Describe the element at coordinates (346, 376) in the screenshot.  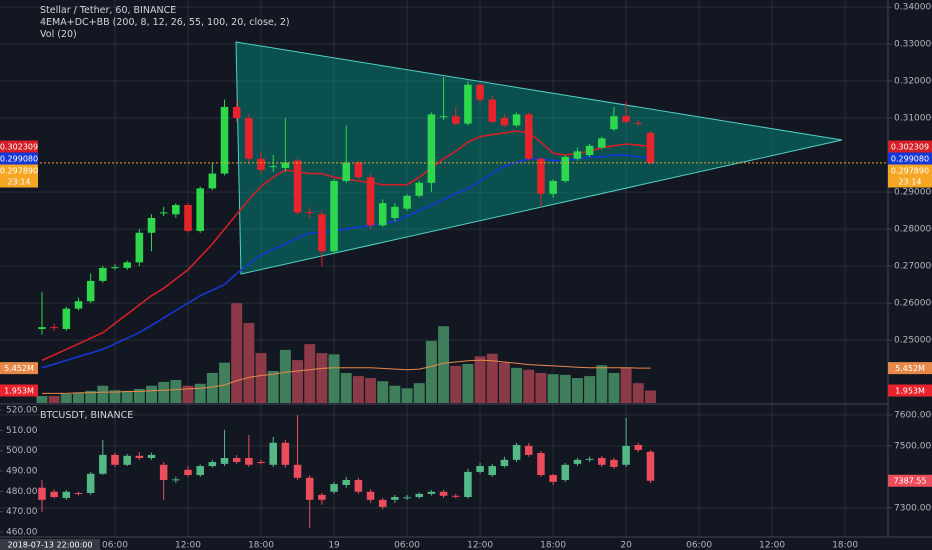
I see `volume-ma-line` at that location.